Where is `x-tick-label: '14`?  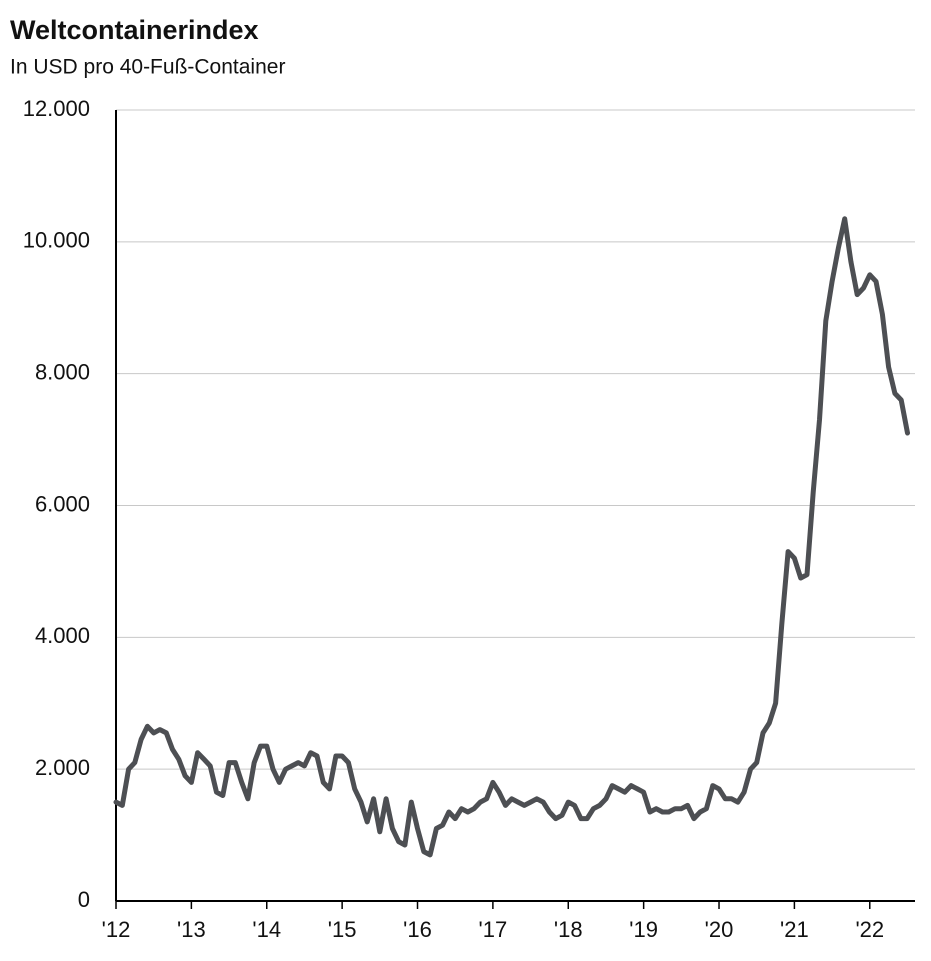 x-tick-label: '14 is located at coordinates (266, 929).